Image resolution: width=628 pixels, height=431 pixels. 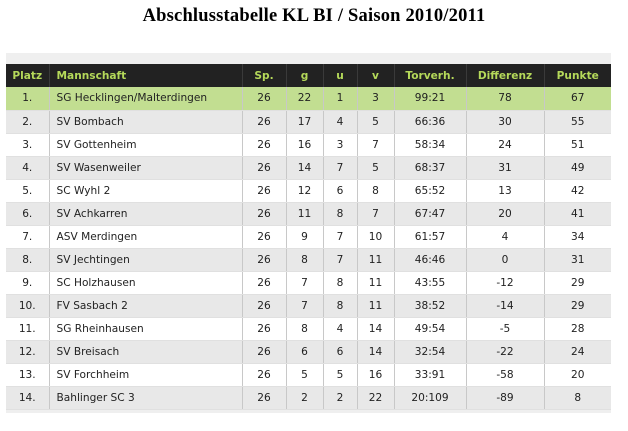 What do you see at coordinates (340, 75) in the screenshot?
I see `header-unentschieden: u` at bounding box center [340, 75].